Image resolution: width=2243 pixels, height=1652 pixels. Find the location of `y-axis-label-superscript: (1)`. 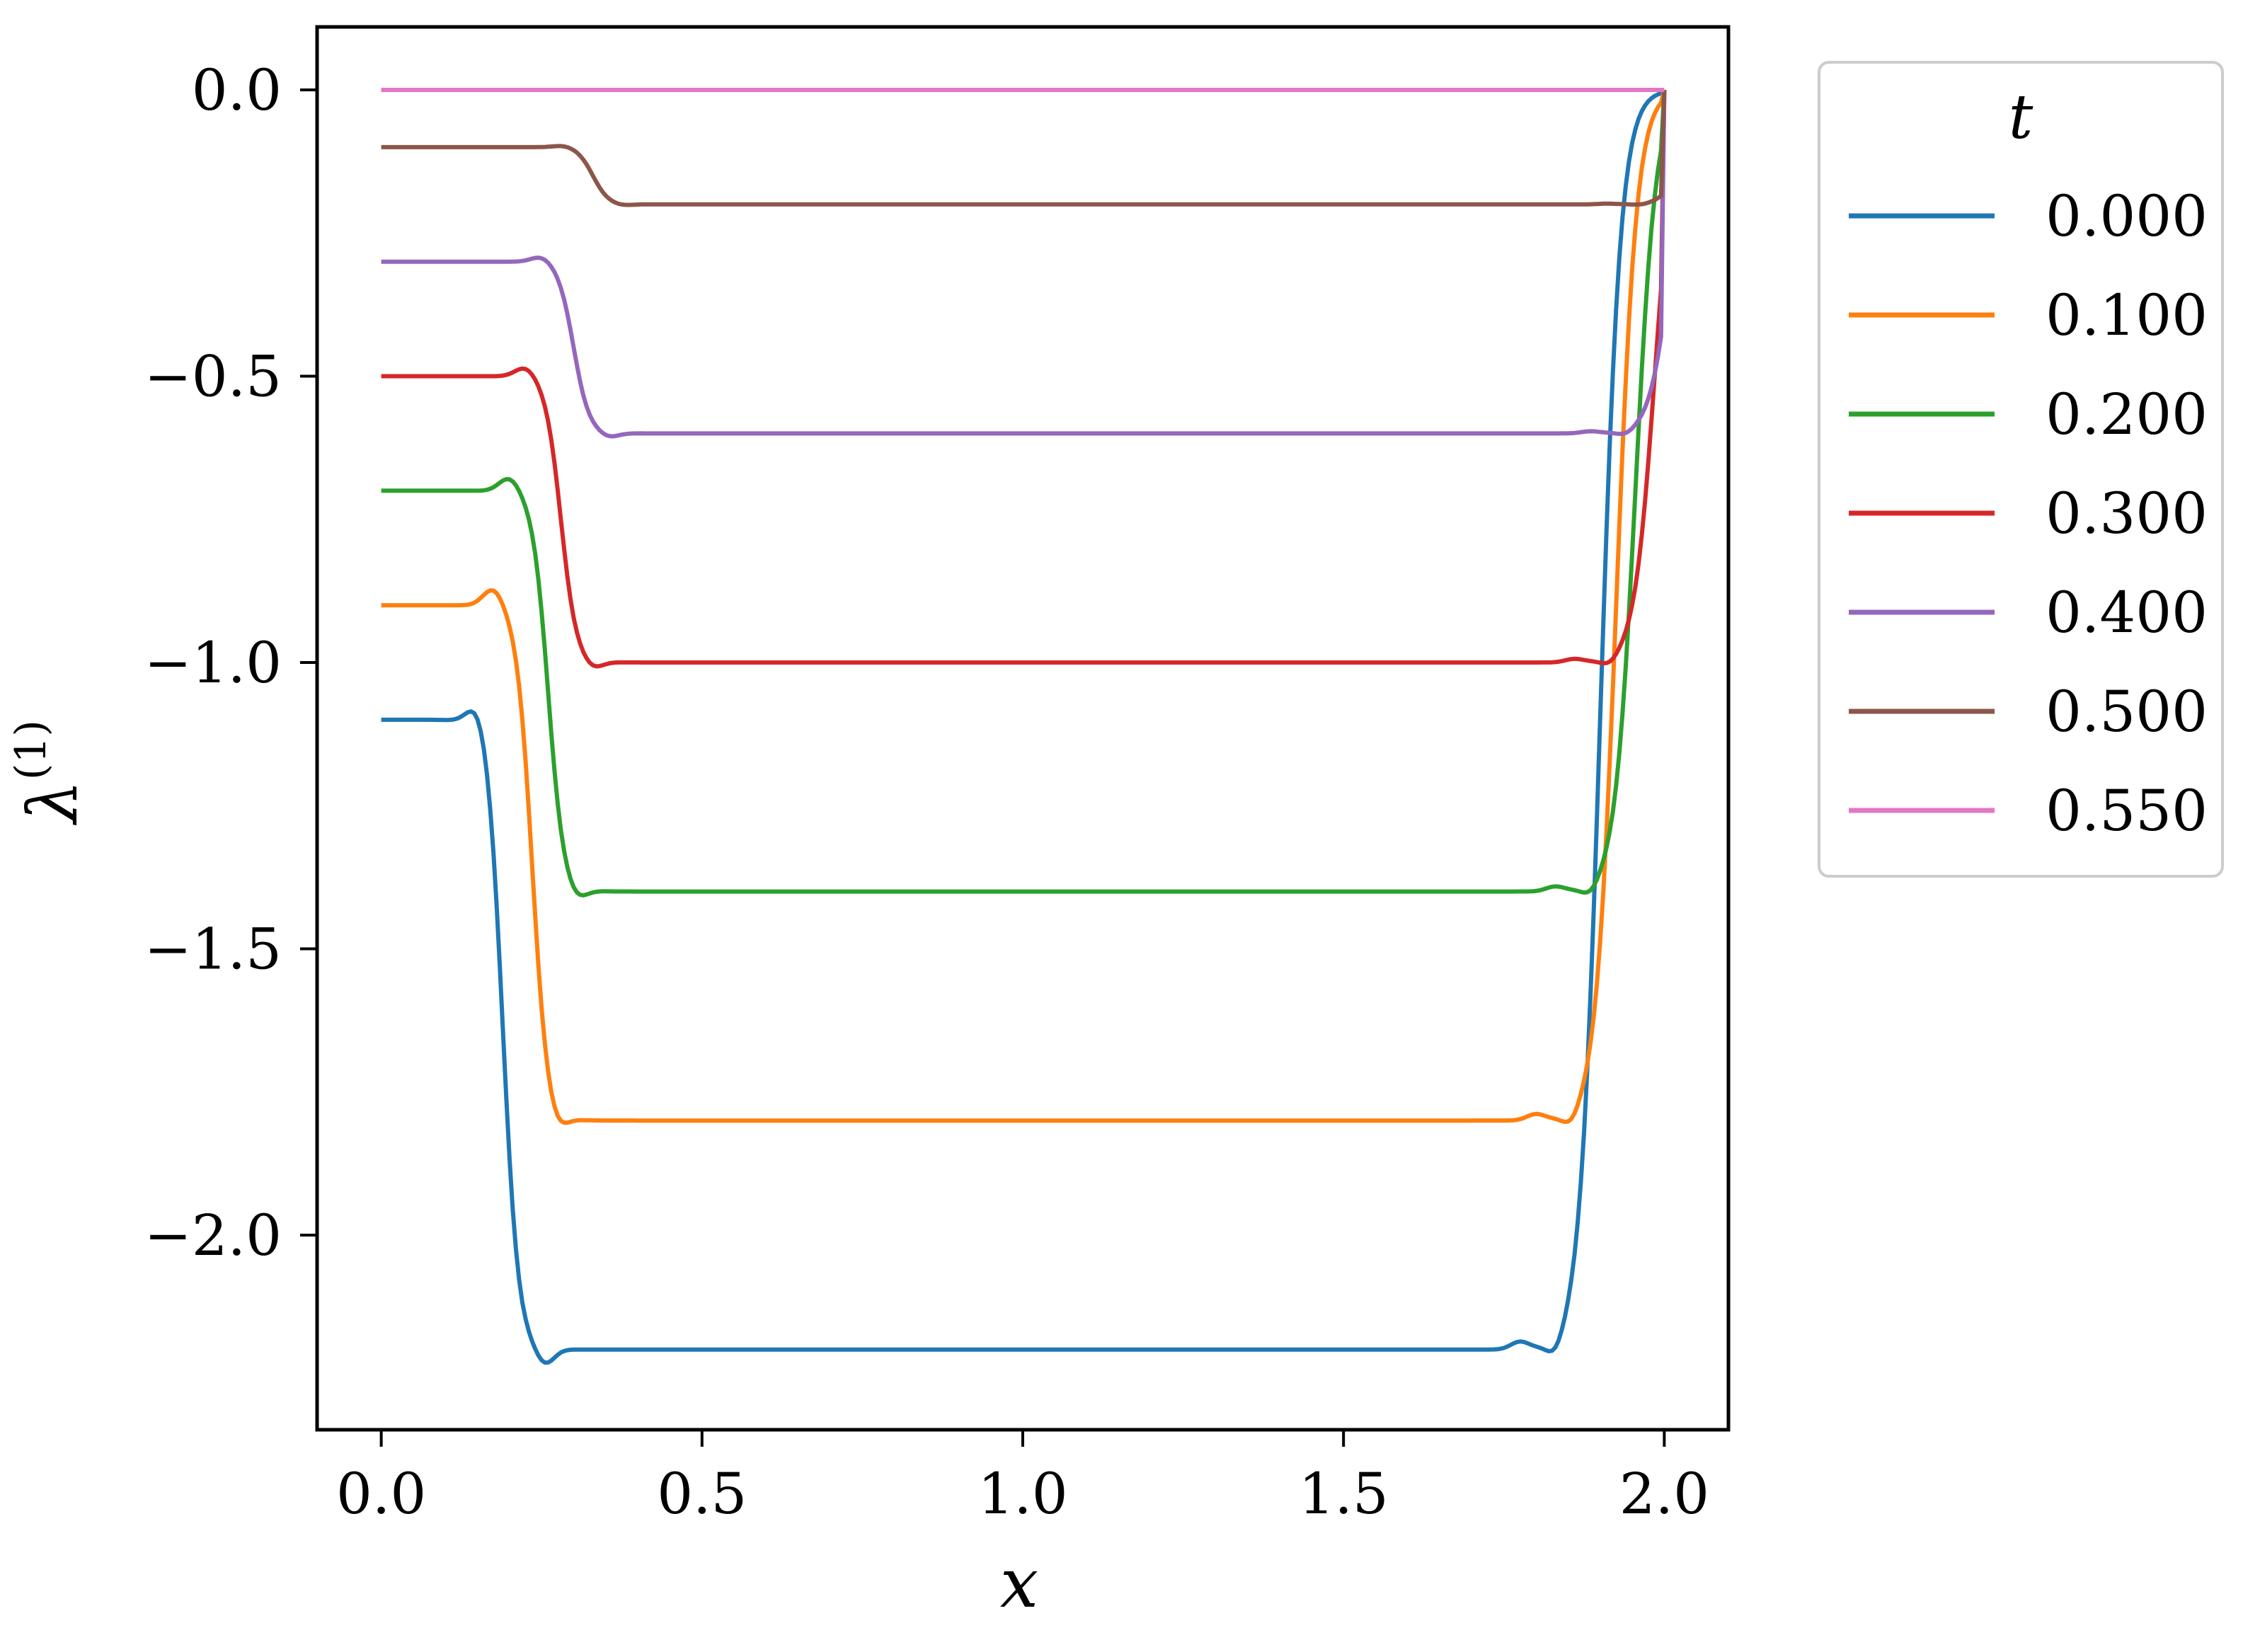

y-axis-label-superscript: (1) is located at coordinates (31, 750).